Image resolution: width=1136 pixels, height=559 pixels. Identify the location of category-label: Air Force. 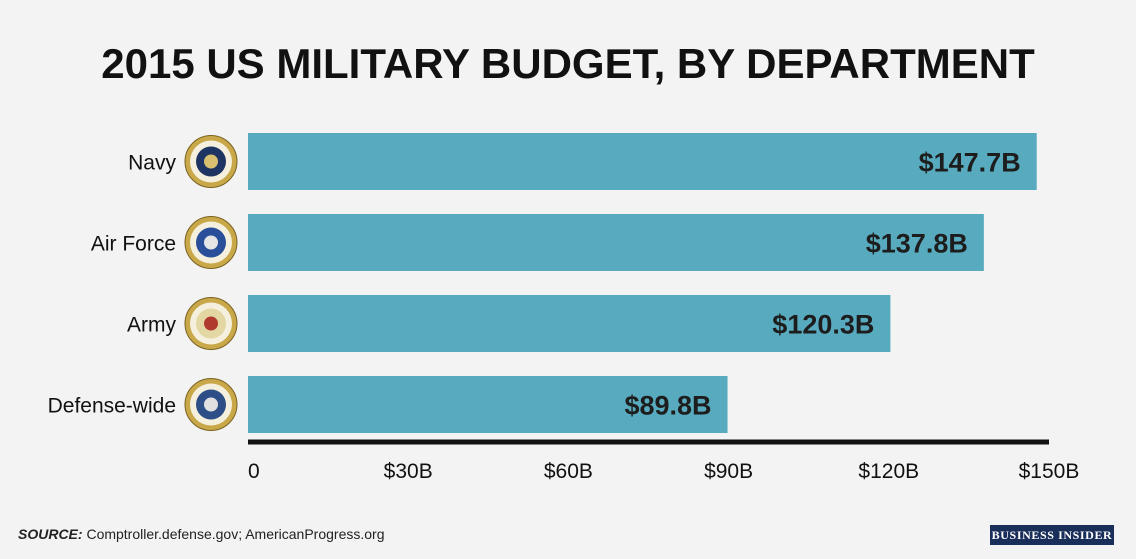
(133, 244).